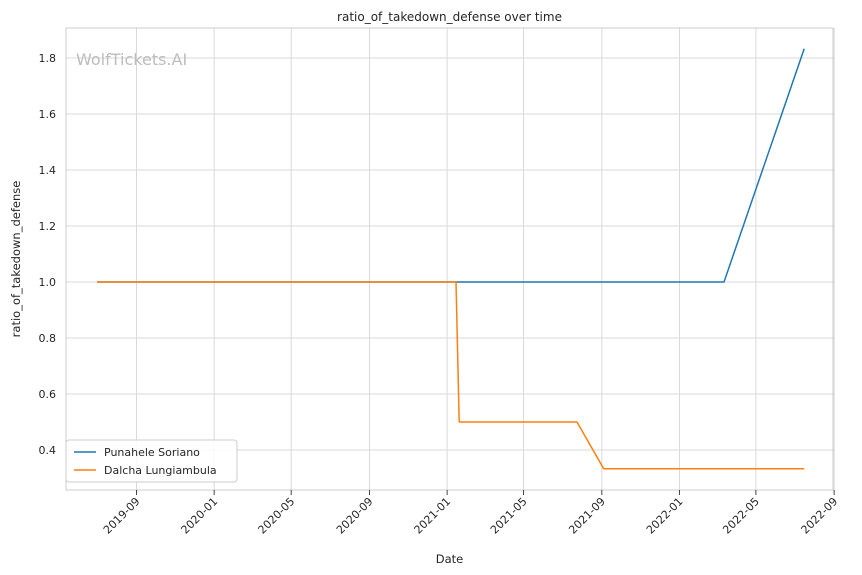 The height and width of the screenshot is (575, 862). Describe the element at coordinates (48, 254) in the screenshot. I see `y-tick-labels: 0.4 0.6 0.8 1.0 1.2 1.4 1.6 1.8` at that location.